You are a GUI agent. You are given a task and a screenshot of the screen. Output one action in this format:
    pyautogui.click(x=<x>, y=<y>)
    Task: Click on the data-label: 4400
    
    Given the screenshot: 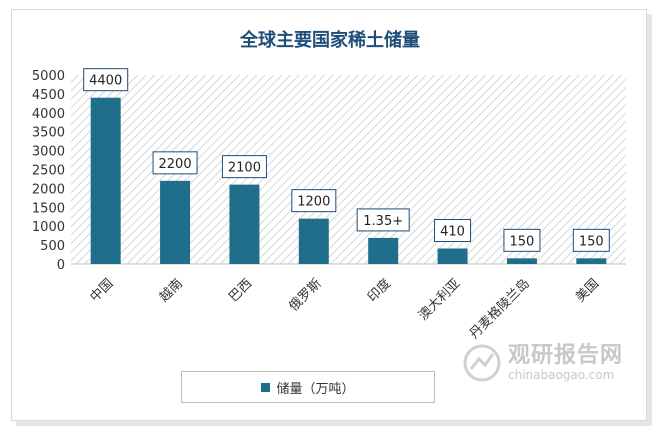 What is the action you would take?
    pyautogui.click(x=105, y=81)
    